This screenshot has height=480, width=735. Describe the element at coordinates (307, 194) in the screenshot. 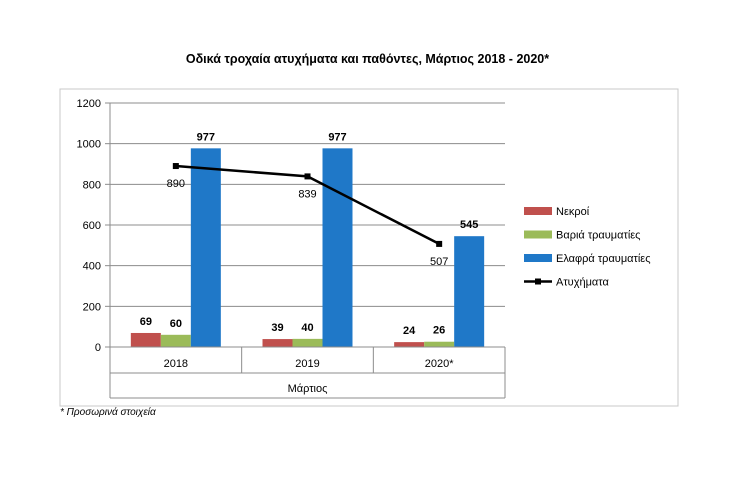

I see `line-value-label: 839` at that location.